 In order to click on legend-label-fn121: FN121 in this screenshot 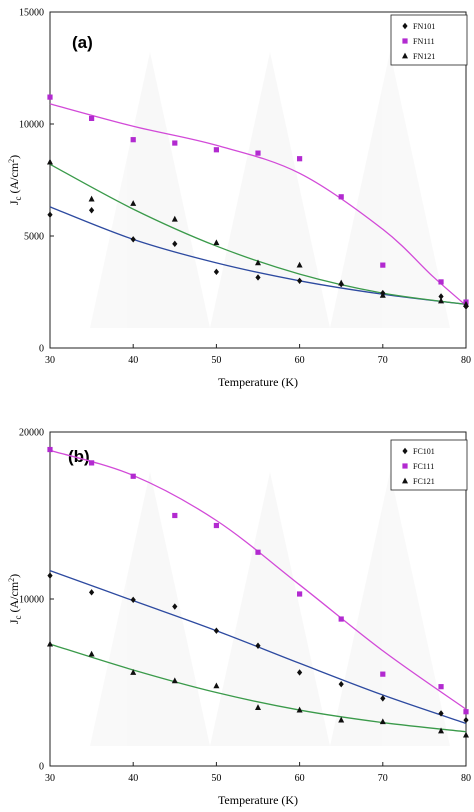, I will do `click(424, 56)`.